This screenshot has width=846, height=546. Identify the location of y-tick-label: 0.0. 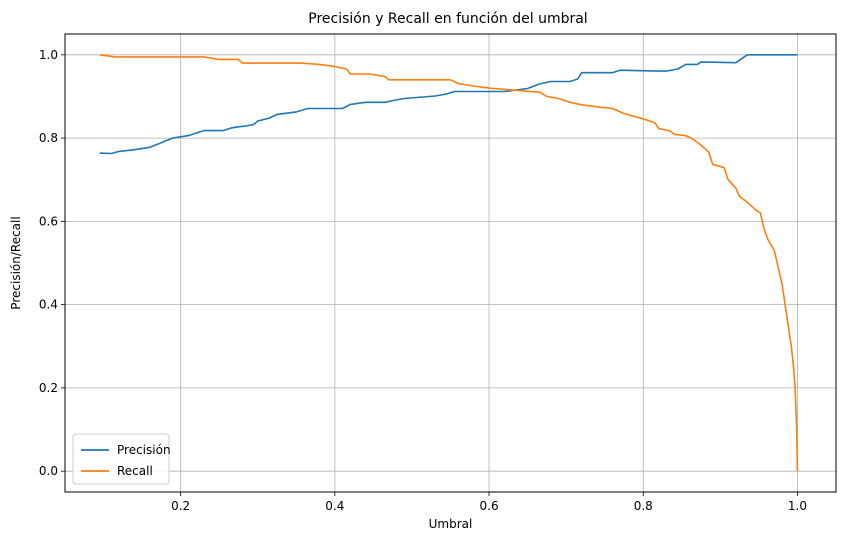
(48, 471).